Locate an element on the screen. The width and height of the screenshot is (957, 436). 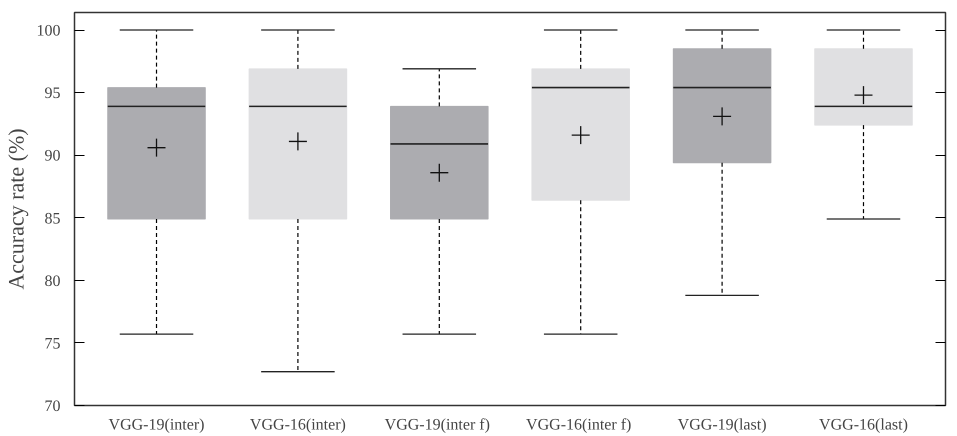
x-tick-label: VGG-16(inter f) is located at coordinates (579, 425).